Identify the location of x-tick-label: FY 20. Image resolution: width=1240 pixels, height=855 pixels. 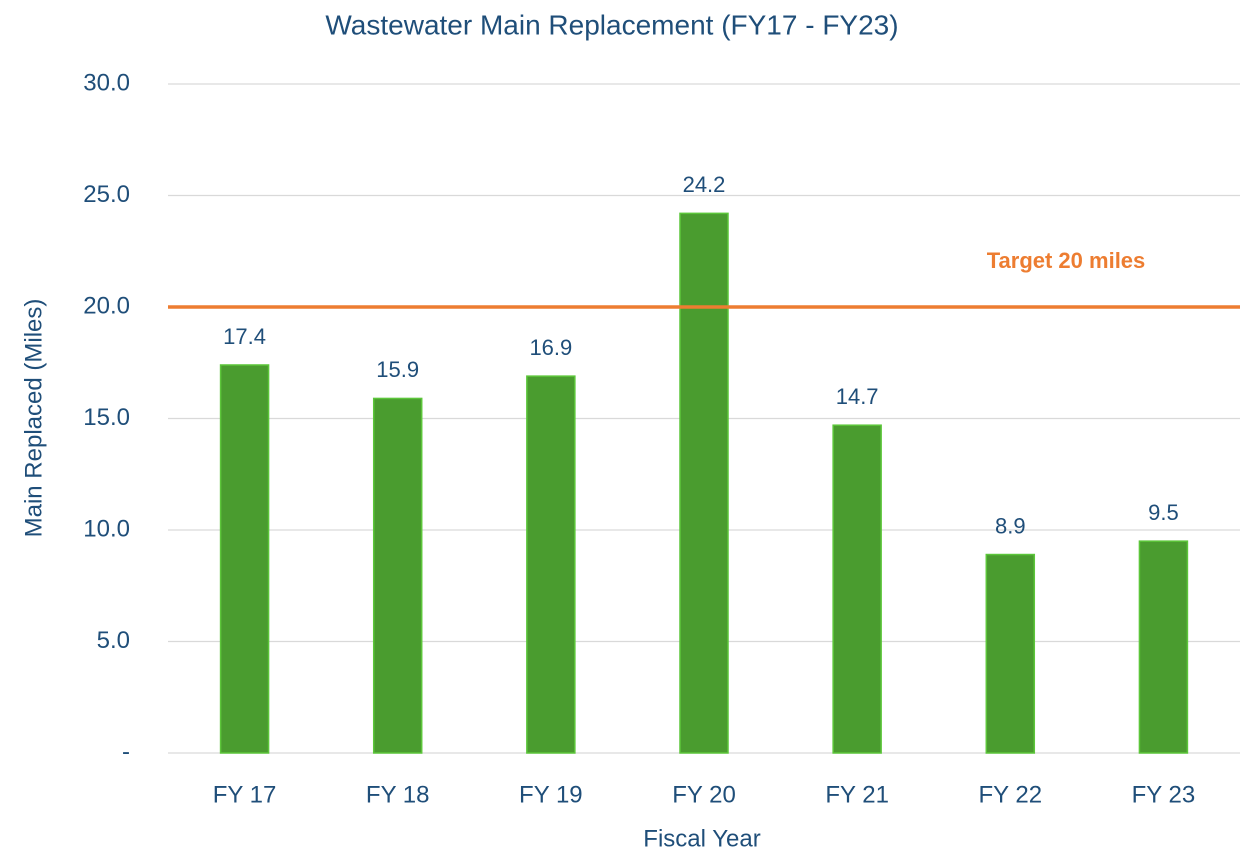
(704, 794).